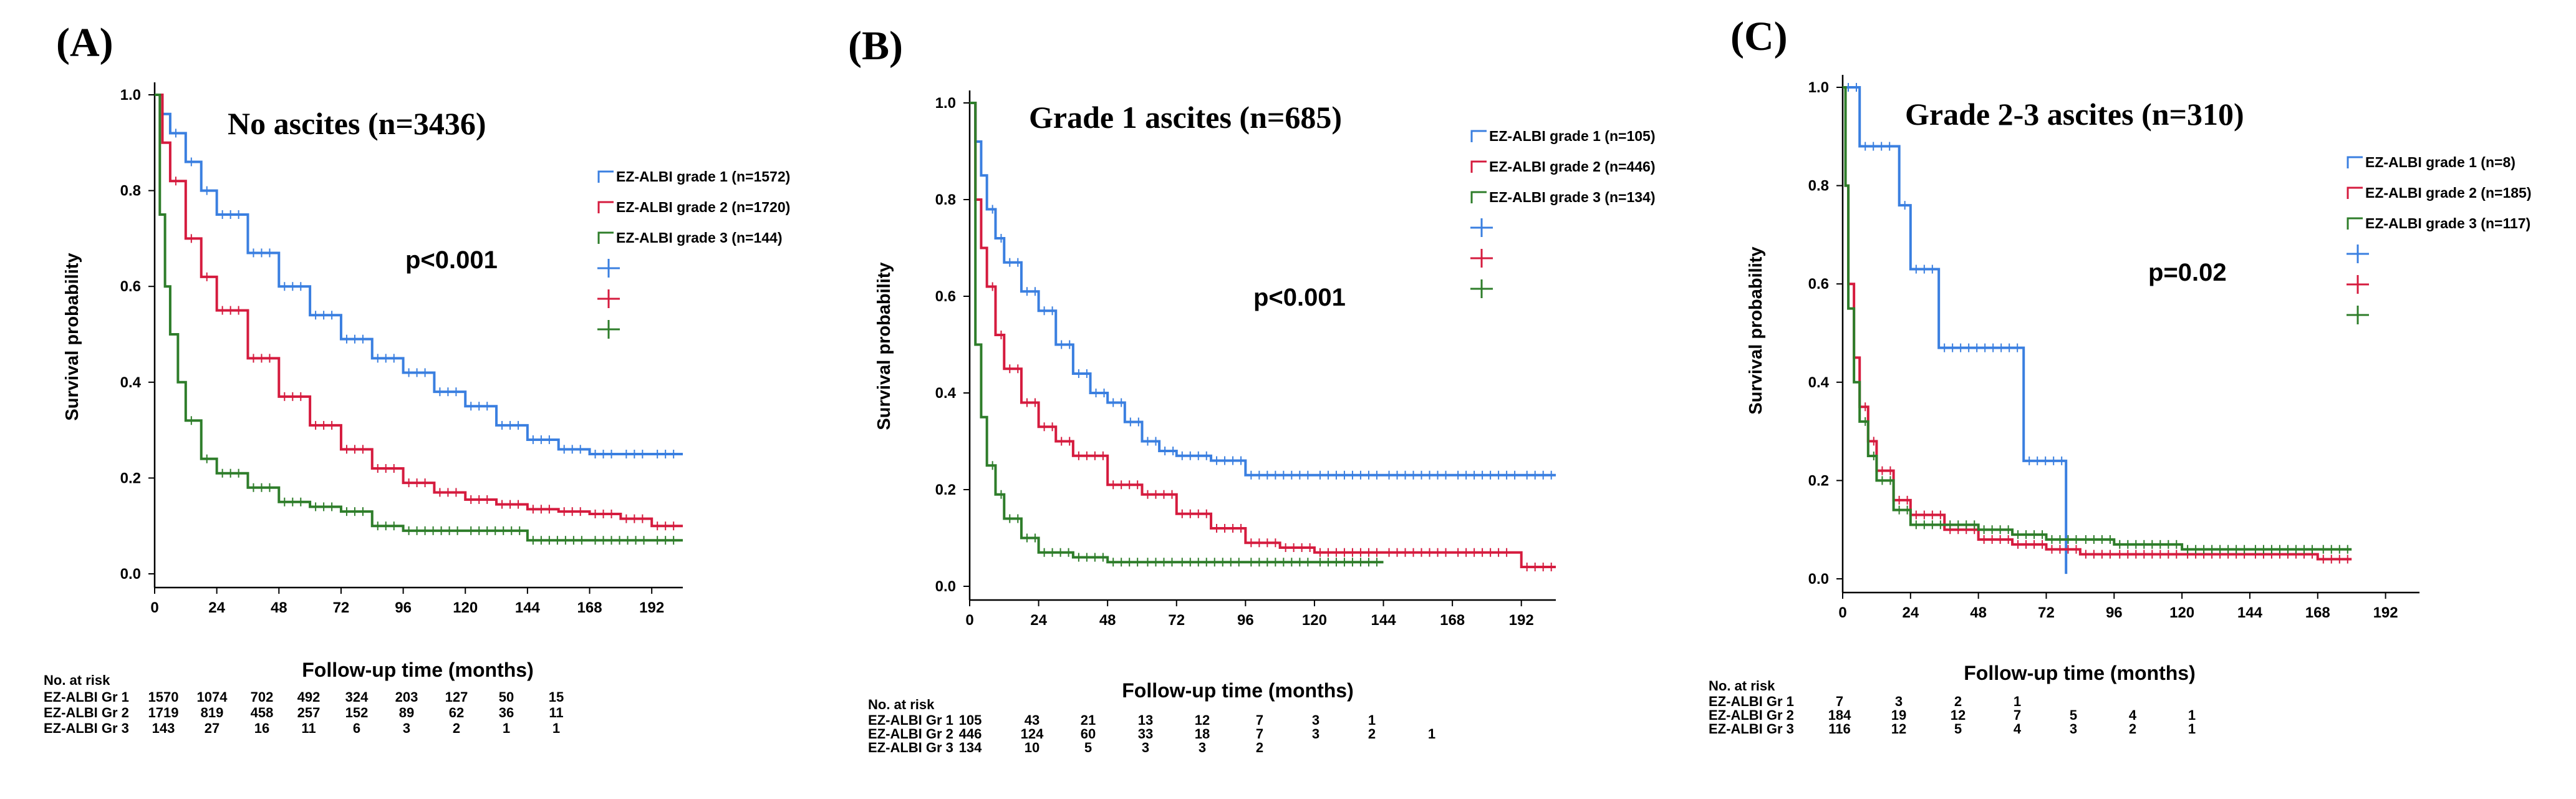 The height and width of the screenshot is (799, 2576). I want to click on risk-value: 446, so click(970, 734).